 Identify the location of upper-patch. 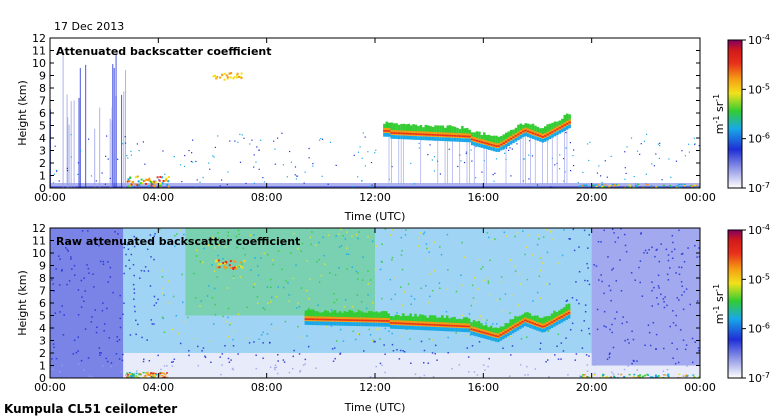
(219, 267).